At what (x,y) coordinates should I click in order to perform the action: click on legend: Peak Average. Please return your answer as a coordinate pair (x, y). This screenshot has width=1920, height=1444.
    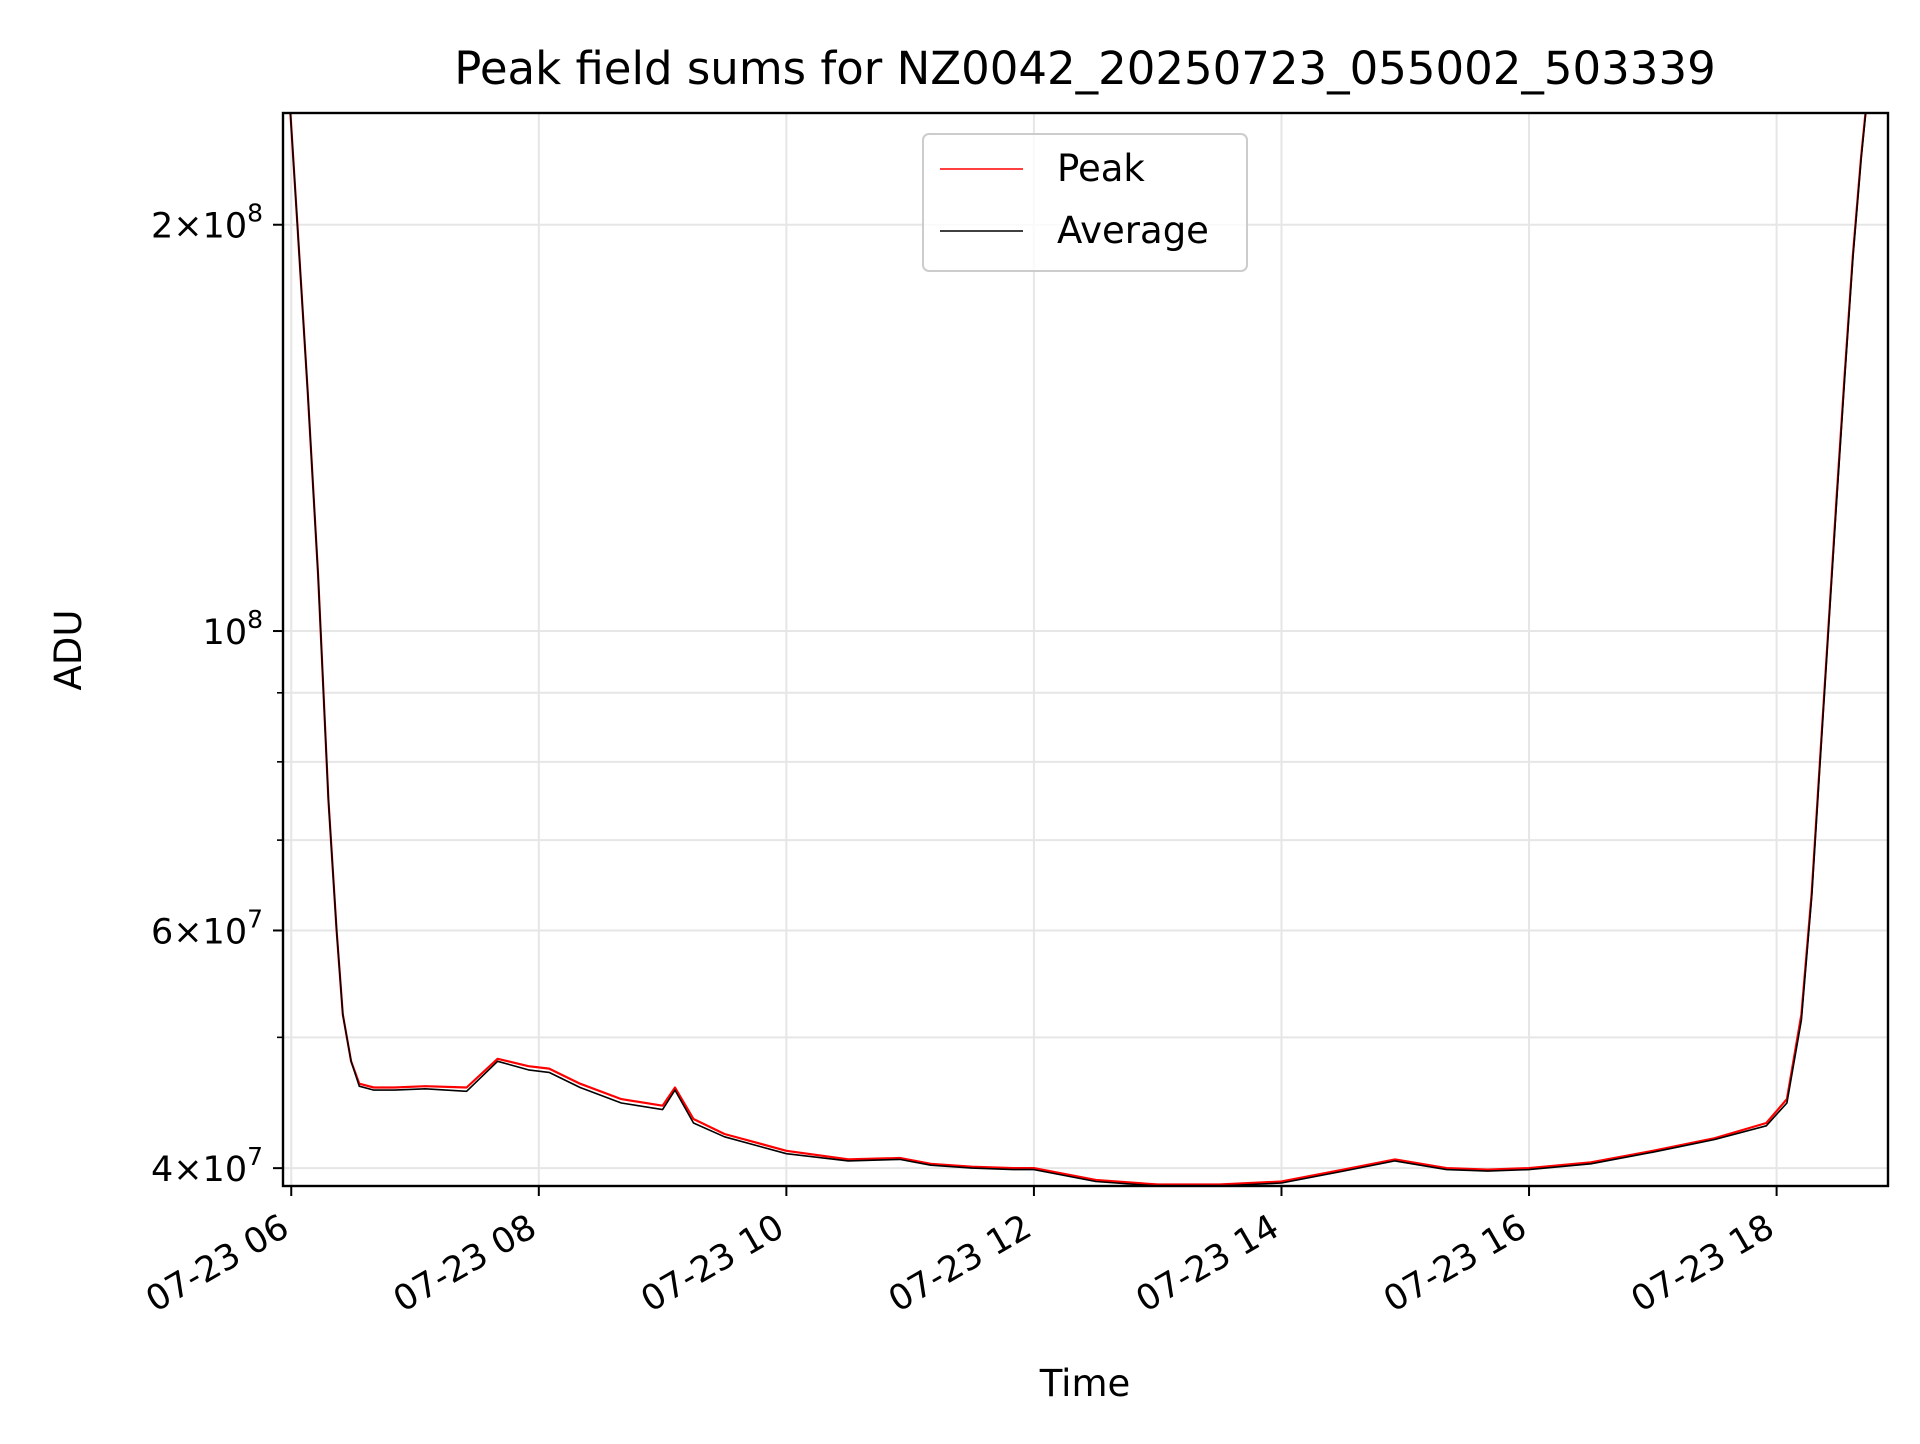
    Looking at the image, I should click on (1085, 202).